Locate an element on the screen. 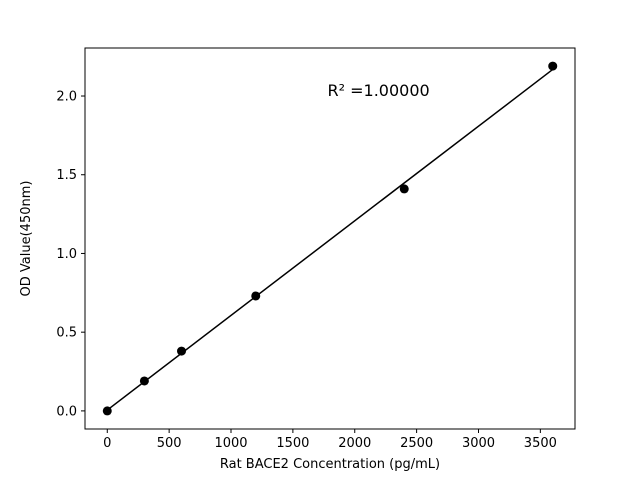  x-tick-label: 500 is located at coordinates (169, 443).